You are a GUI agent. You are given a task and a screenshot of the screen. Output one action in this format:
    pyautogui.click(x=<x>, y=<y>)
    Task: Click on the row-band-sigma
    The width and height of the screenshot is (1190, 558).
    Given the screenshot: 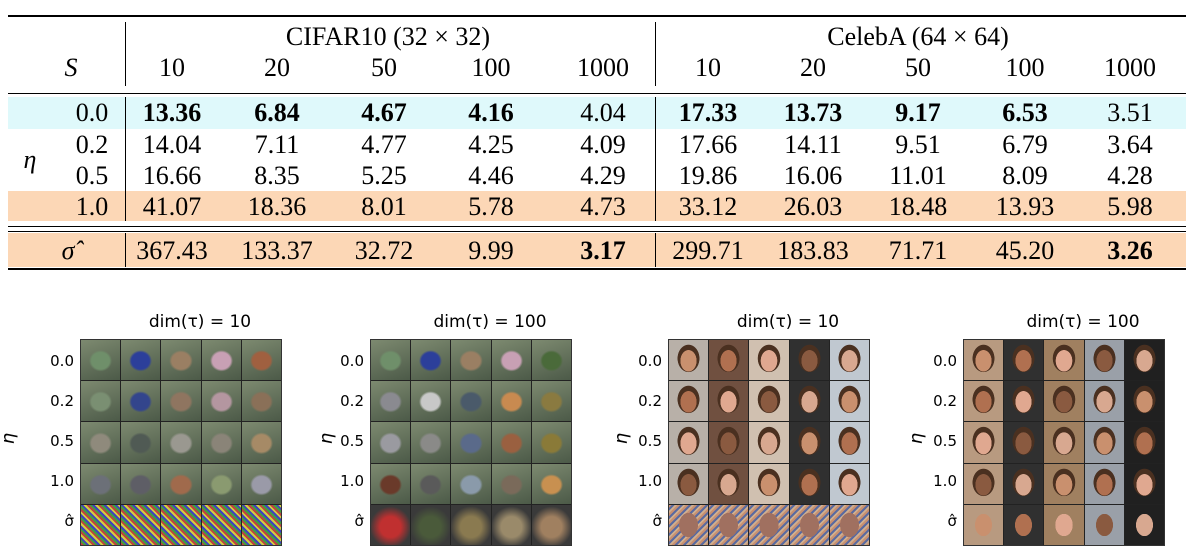 What is the action you would take?
    pyautogui.click(x=597, y=250)
    